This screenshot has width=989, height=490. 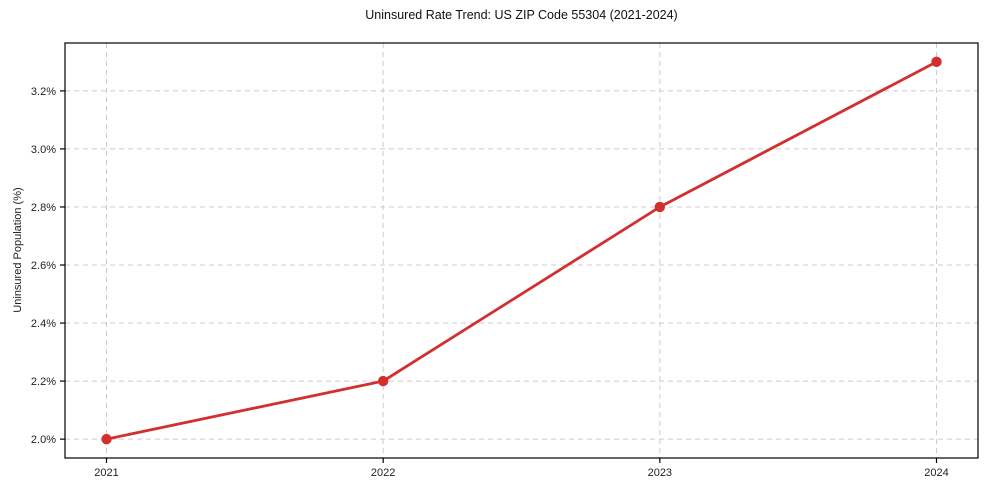 What do you see at coordinates (660, 473) in the screenshot?
I see `x-tick-label: 2023` at bounding box center [660, 473].